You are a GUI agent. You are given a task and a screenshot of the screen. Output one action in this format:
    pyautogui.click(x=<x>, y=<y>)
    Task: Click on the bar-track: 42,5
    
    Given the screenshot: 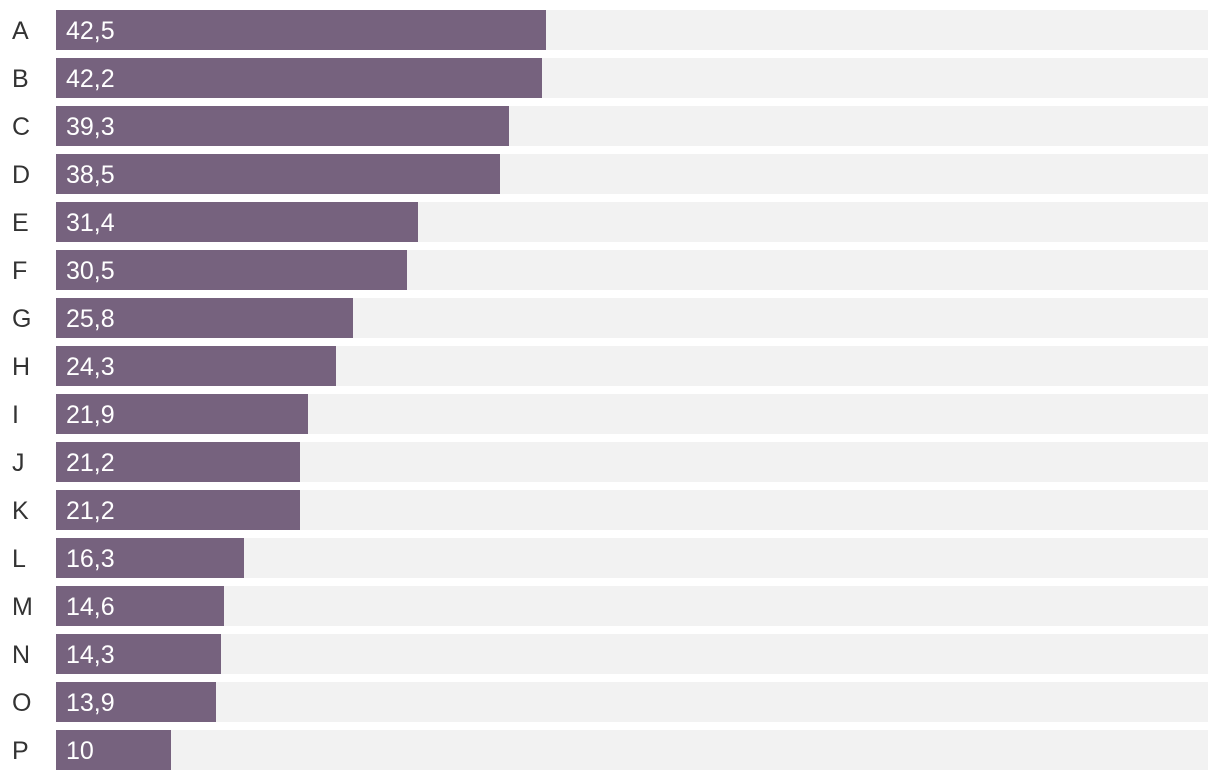 What is the action you would take?
    pyautogui.click(x=632, y=30)
    